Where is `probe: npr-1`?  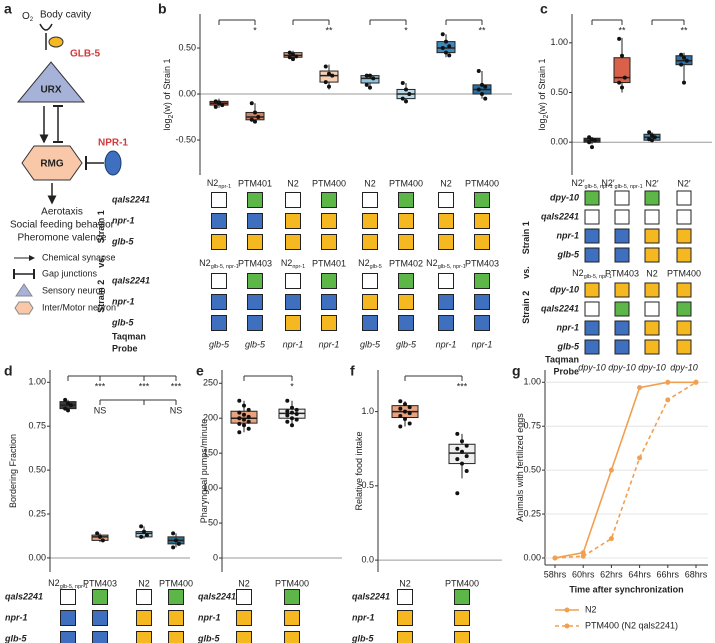 probe: npr-1 is located at coordinates (293, 344).